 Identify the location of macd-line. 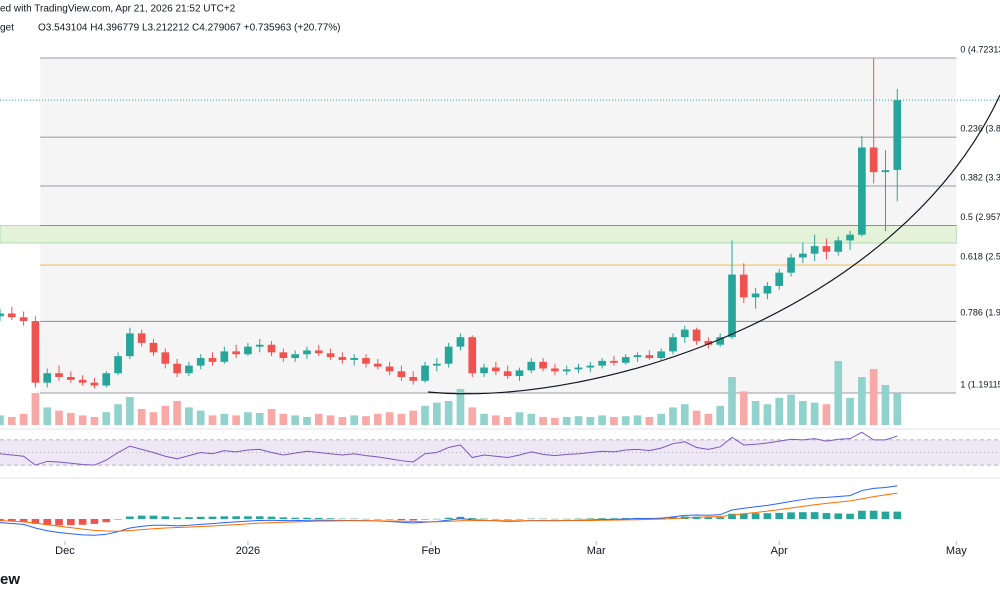
(449, 510).